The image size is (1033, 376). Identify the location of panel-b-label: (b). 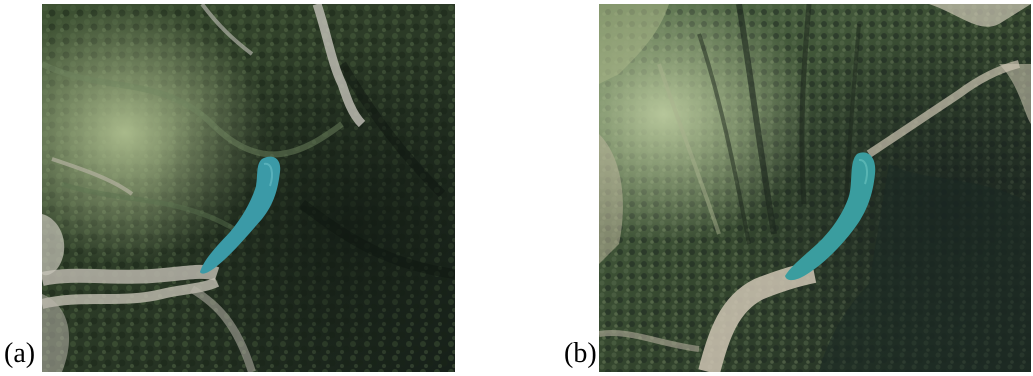
(580, 354).